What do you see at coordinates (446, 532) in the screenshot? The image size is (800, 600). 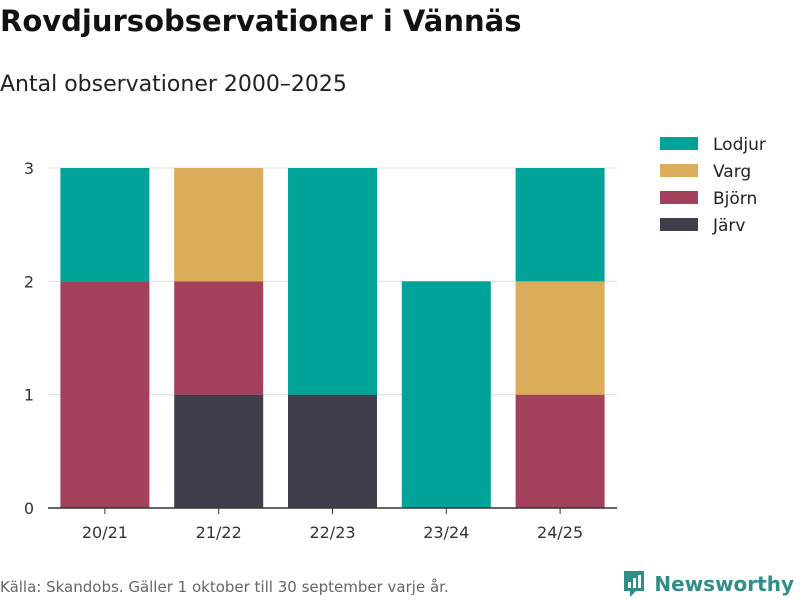 I see `x-tick-label: 23/24` at bounding box center [446, 532].